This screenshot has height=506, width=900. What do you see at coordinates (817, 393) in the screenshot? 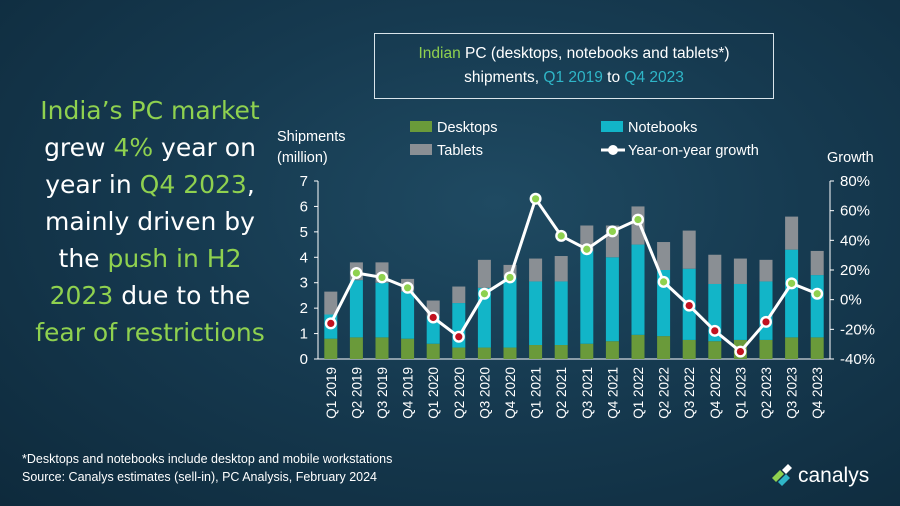
I see `x-tick-label: Q4 2023` at bounding box center [817, 393].